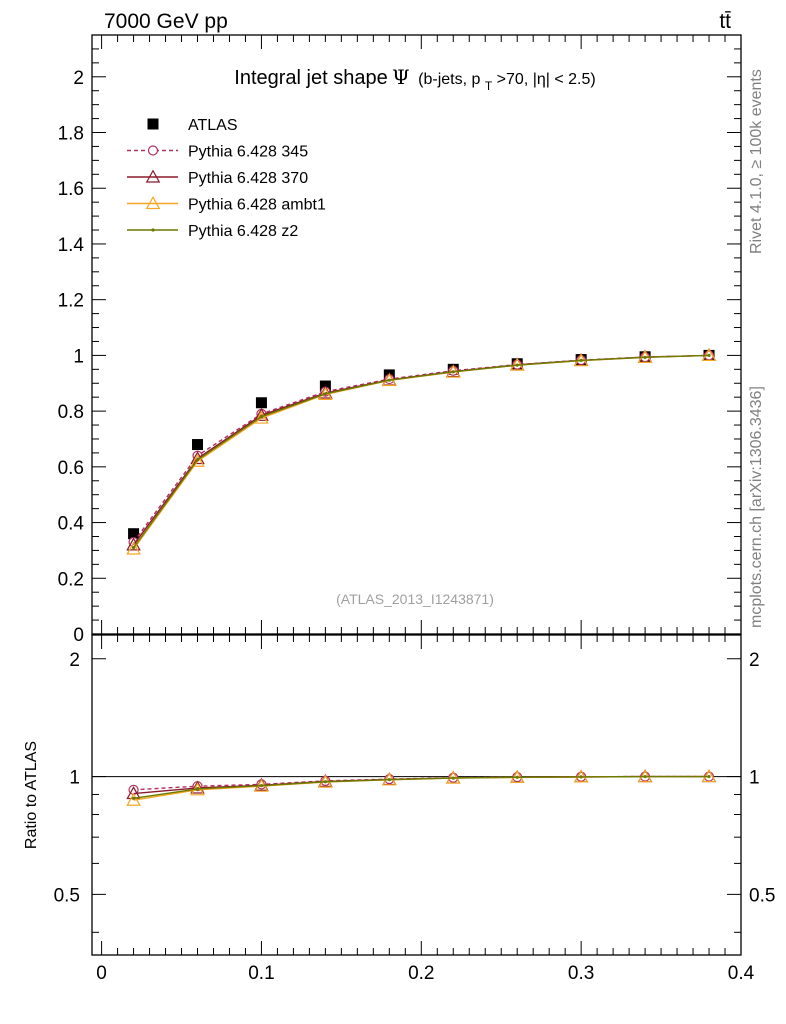 This screenshot has width=786, height=1024. I want to click on legend-label: Pythia 6.428 ambt1, so click(257, 205).